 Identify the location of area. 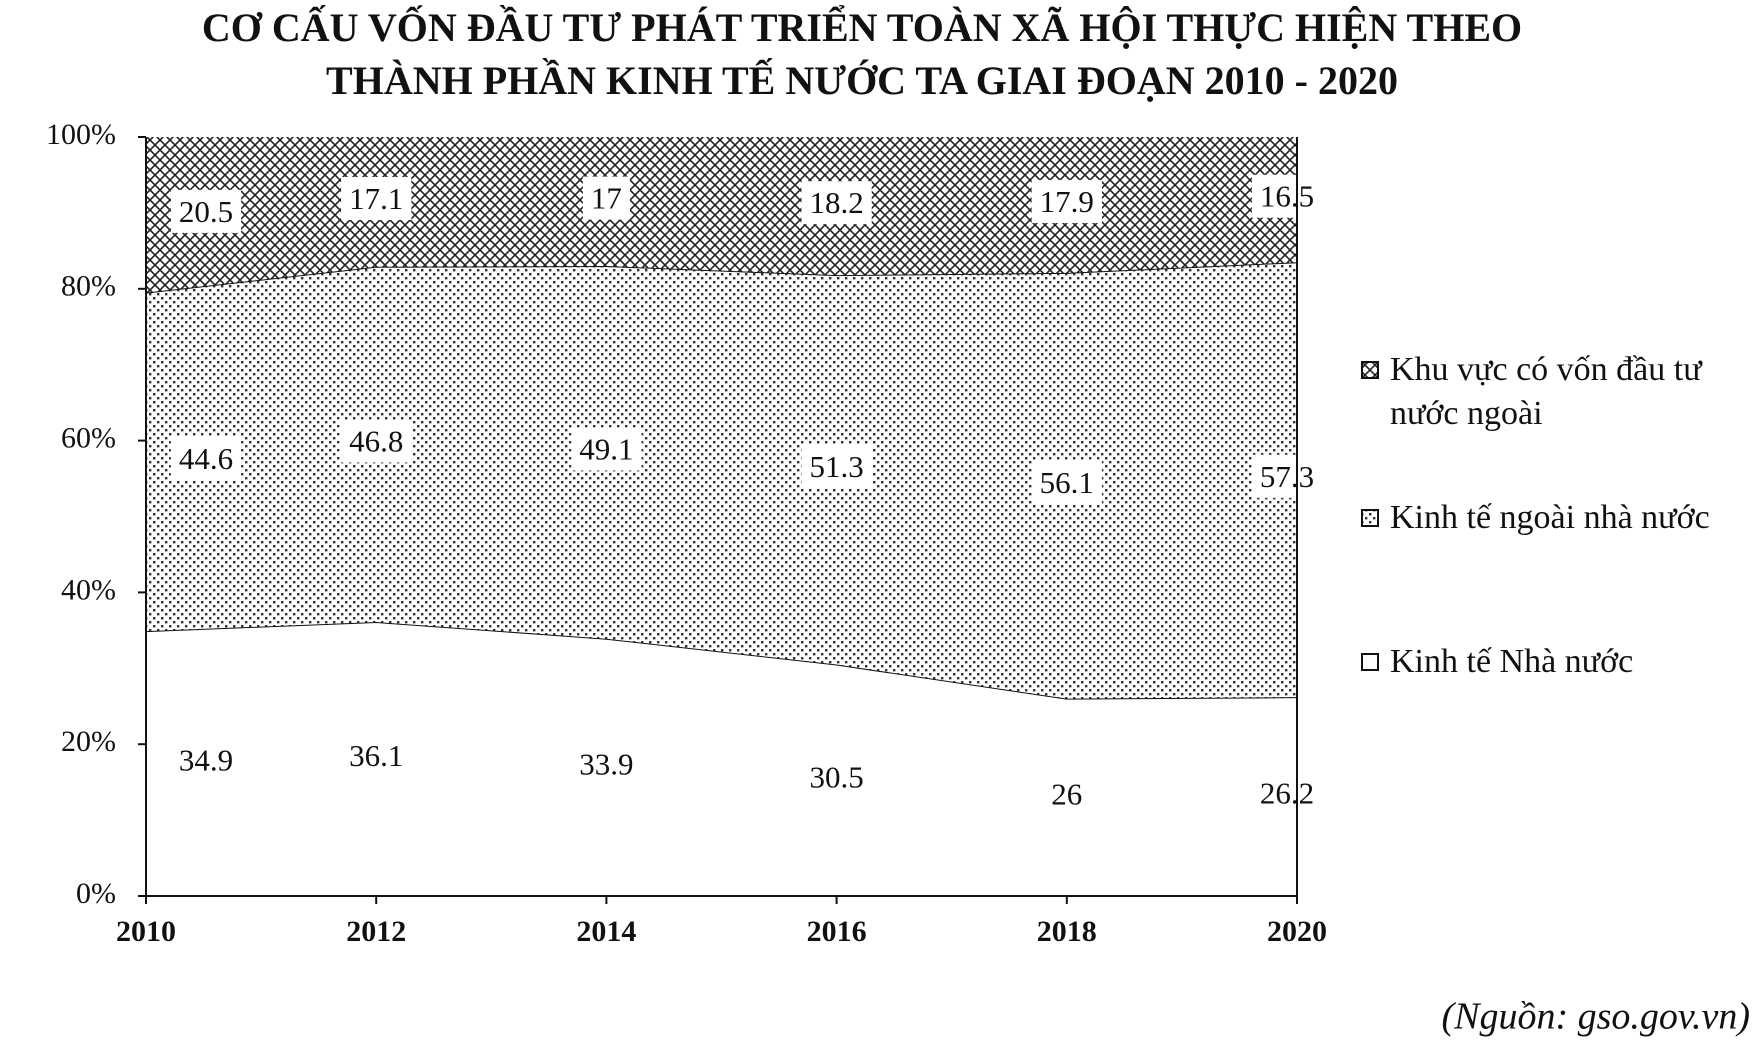
(721, 215).